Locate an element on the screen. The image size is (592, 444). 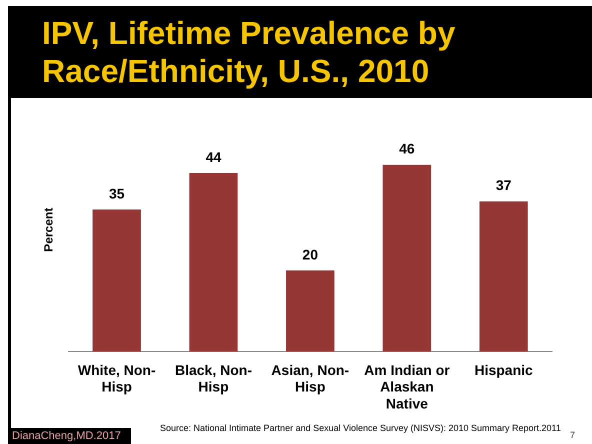
chart-title: IPV, Lifetime Prevalence by Race/Ethnicity, U.S., 2010 is located at coordinates (249, 52).